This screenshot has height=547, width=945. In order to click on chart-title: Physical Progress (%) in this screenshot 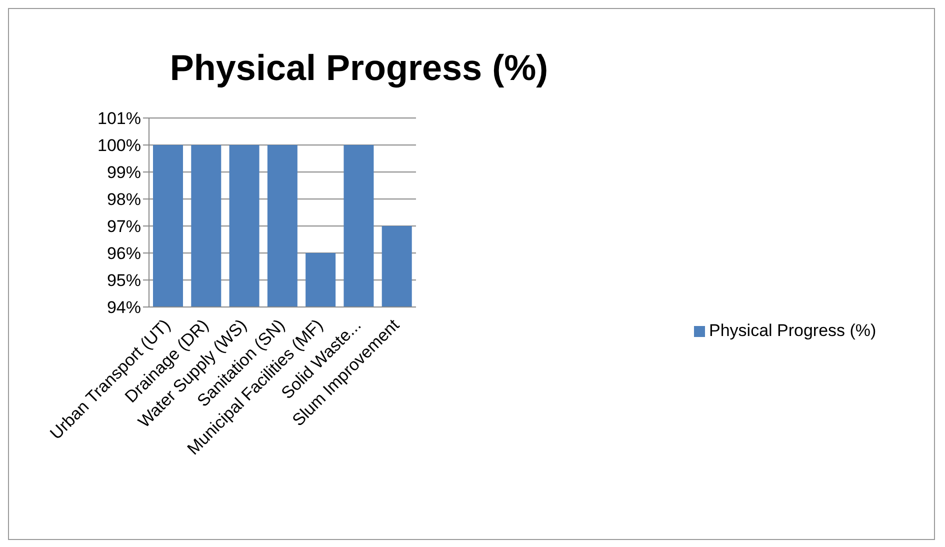, I will do `click(359, 68)`.